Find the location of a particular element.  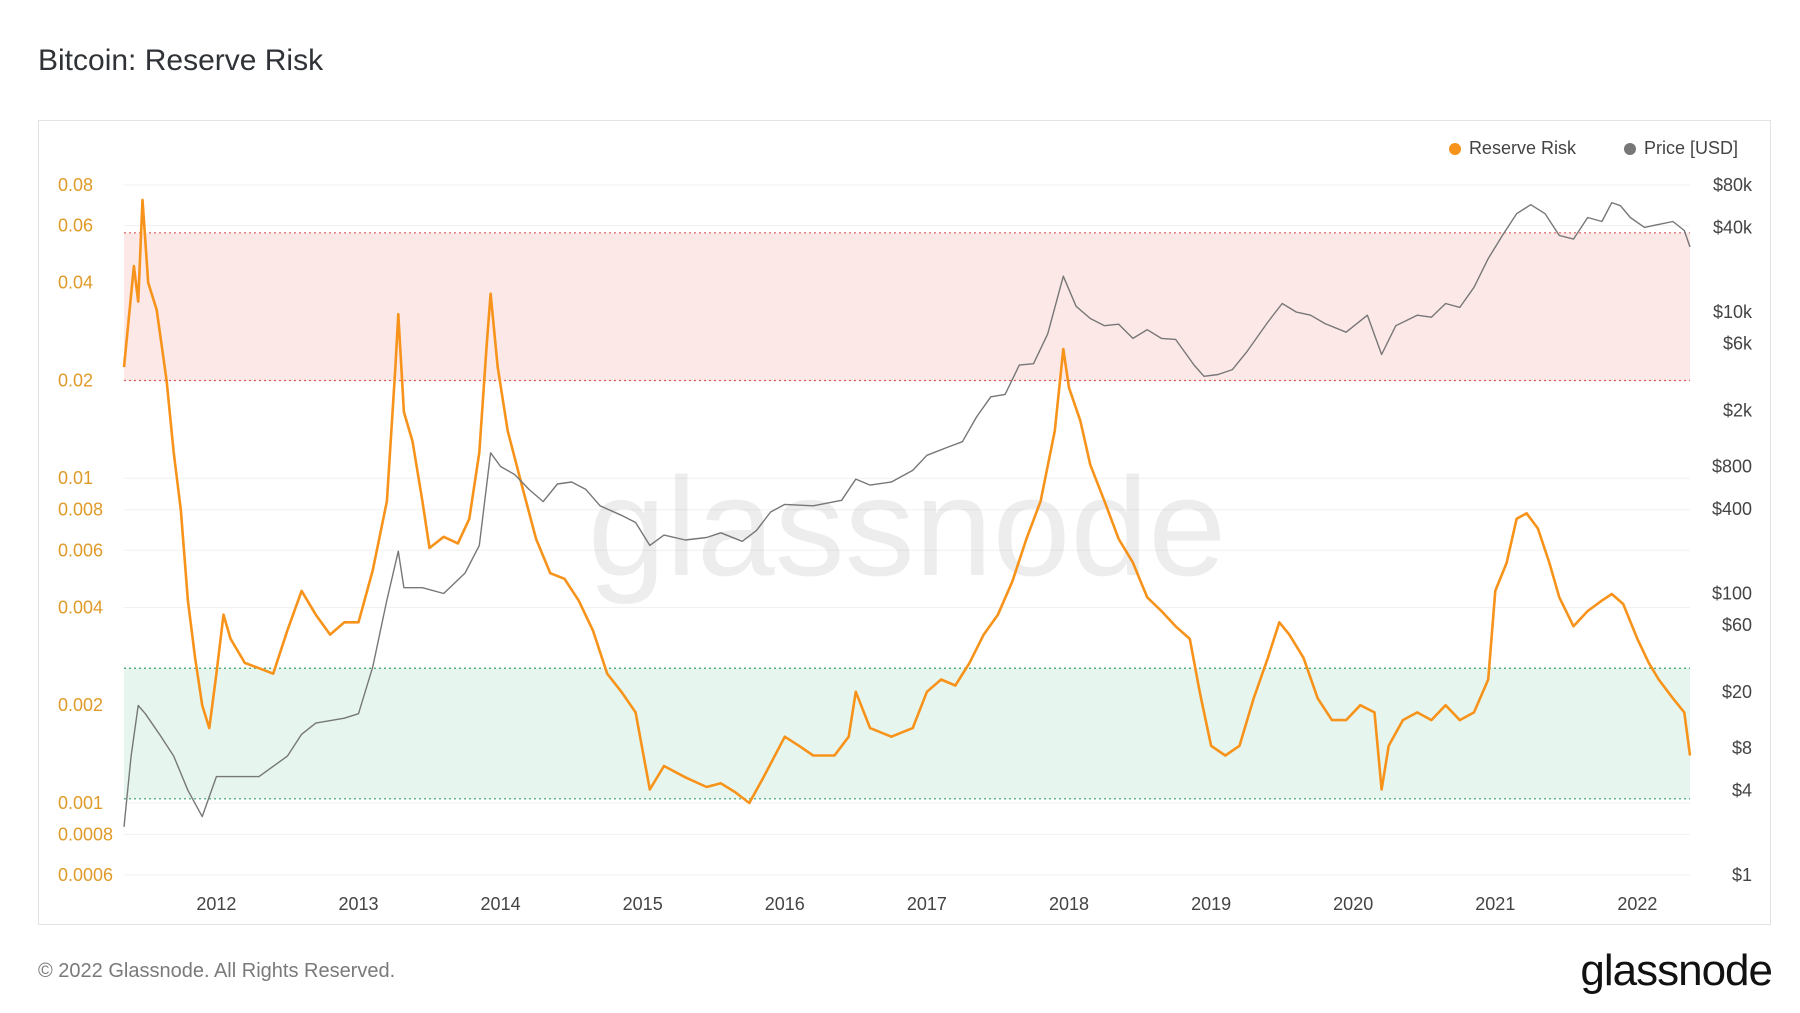

right-tick-label: $8 is located at coordinates (1742, 748).